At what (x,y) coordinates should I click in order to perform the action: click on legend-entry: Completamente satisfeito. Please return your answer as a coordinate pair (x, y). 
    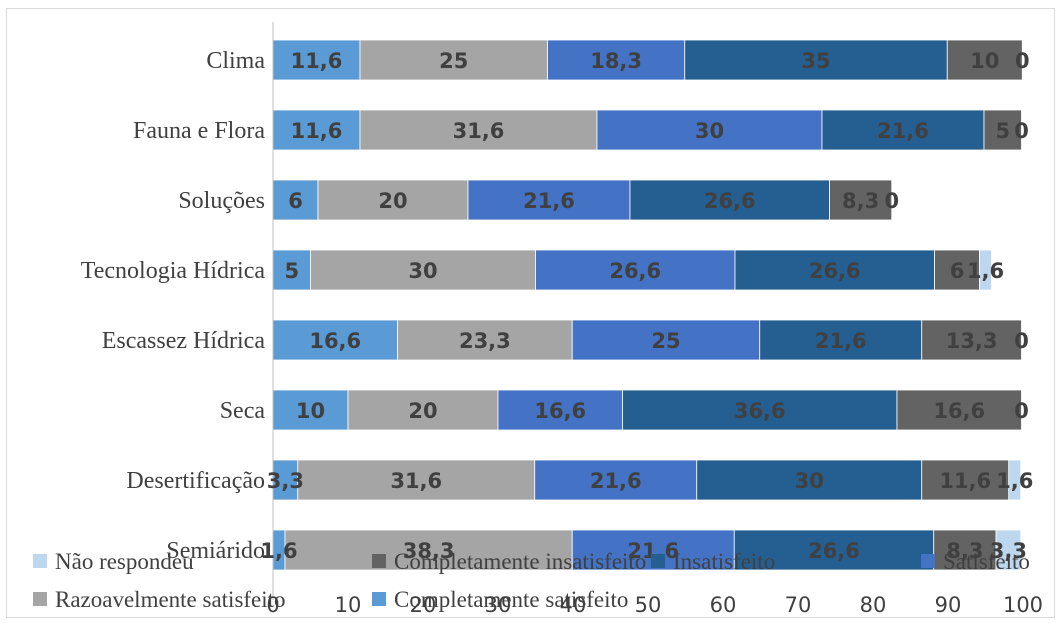
    Looking at the image, I should click on (500, 599).